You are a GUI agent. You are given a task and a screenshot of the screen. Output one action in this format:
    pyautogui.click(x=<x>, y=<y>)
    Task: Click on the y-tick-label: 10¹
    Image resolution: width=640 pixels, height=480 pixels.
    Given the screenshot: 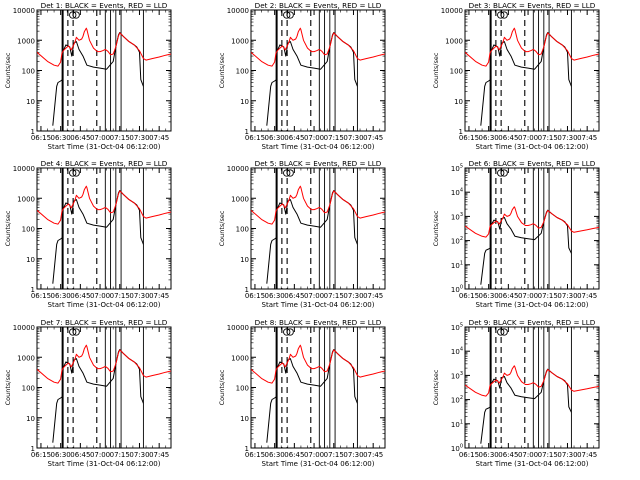 What is the action you would take?
    pyautogui.click(x=457, y=424)
    